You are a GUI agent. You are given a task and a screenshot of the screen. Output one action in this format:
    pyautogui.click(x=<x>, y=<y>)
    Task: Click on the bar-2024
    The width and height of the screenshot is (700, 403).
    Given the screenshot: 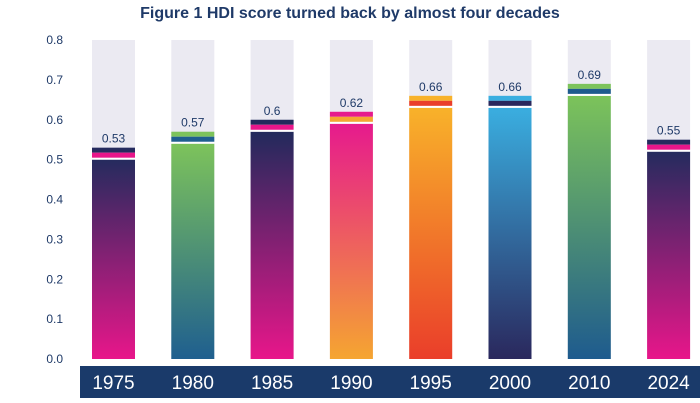 What is the action you would take?
    pyautogui.click(x=669, y=255)
    